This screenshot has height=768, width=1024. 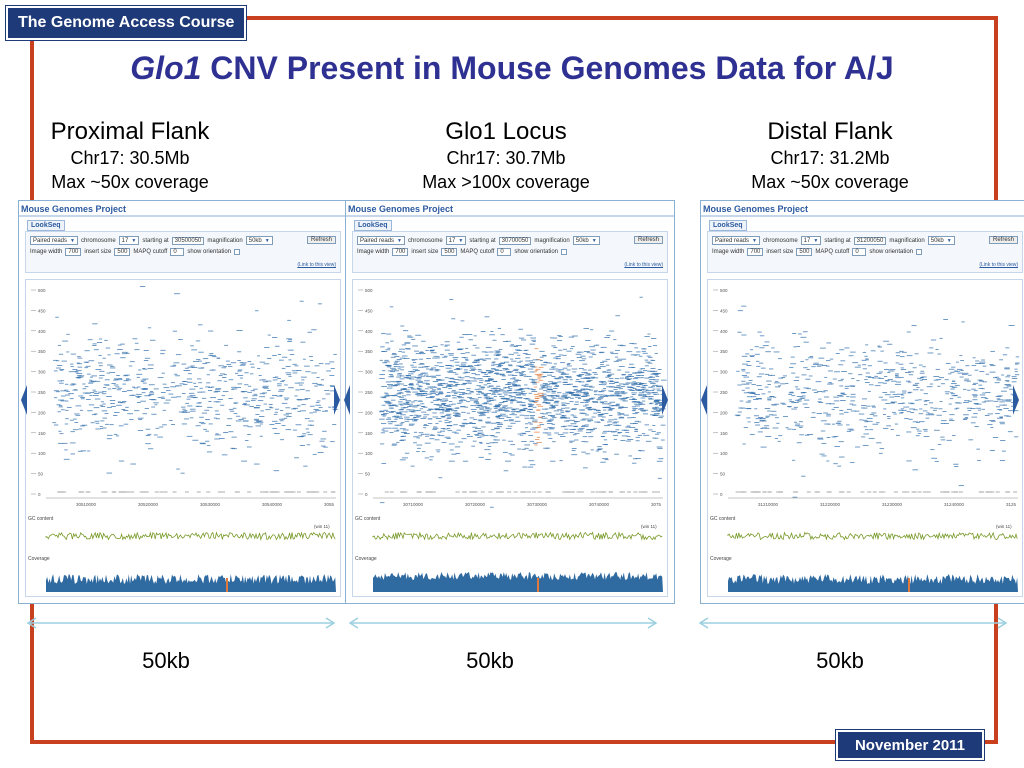 What do you see at coordinates (515, 240) in the screenshot?
I see `start-input: 30700050` at bounding box center [515, 240].